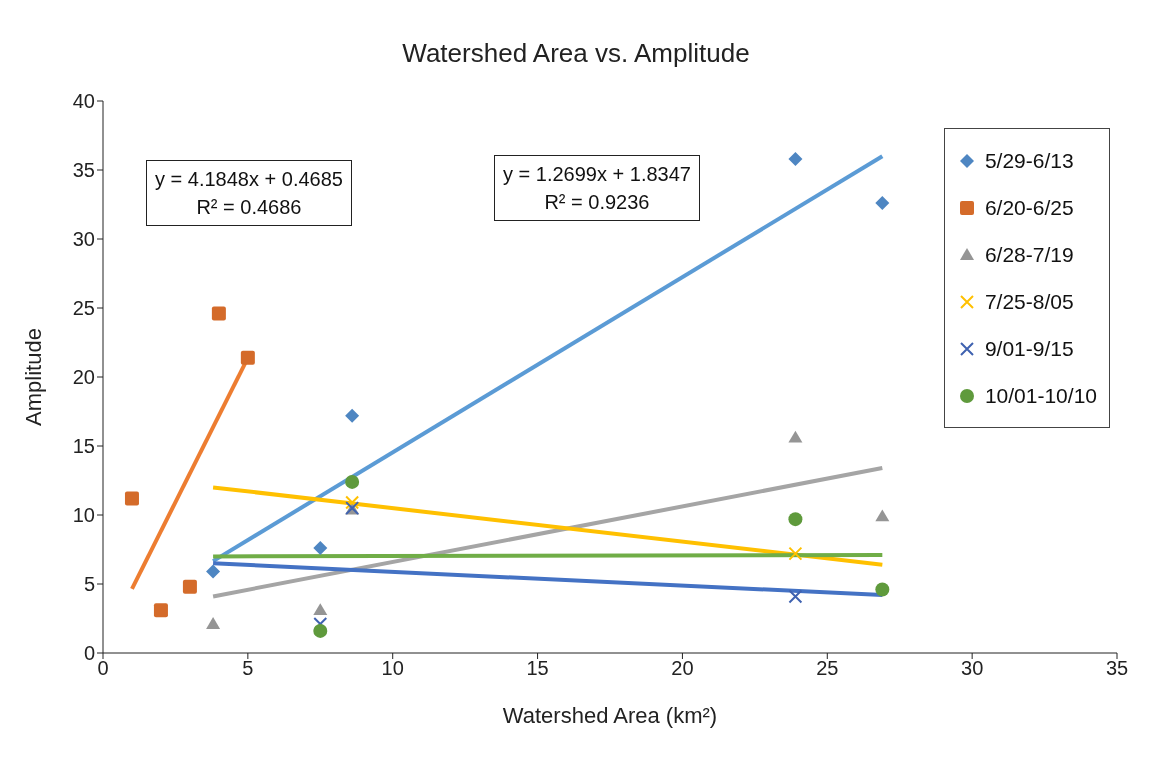 The image size is (1152, 771). I want to click on y-tick-label: 20, so click(83, 377).